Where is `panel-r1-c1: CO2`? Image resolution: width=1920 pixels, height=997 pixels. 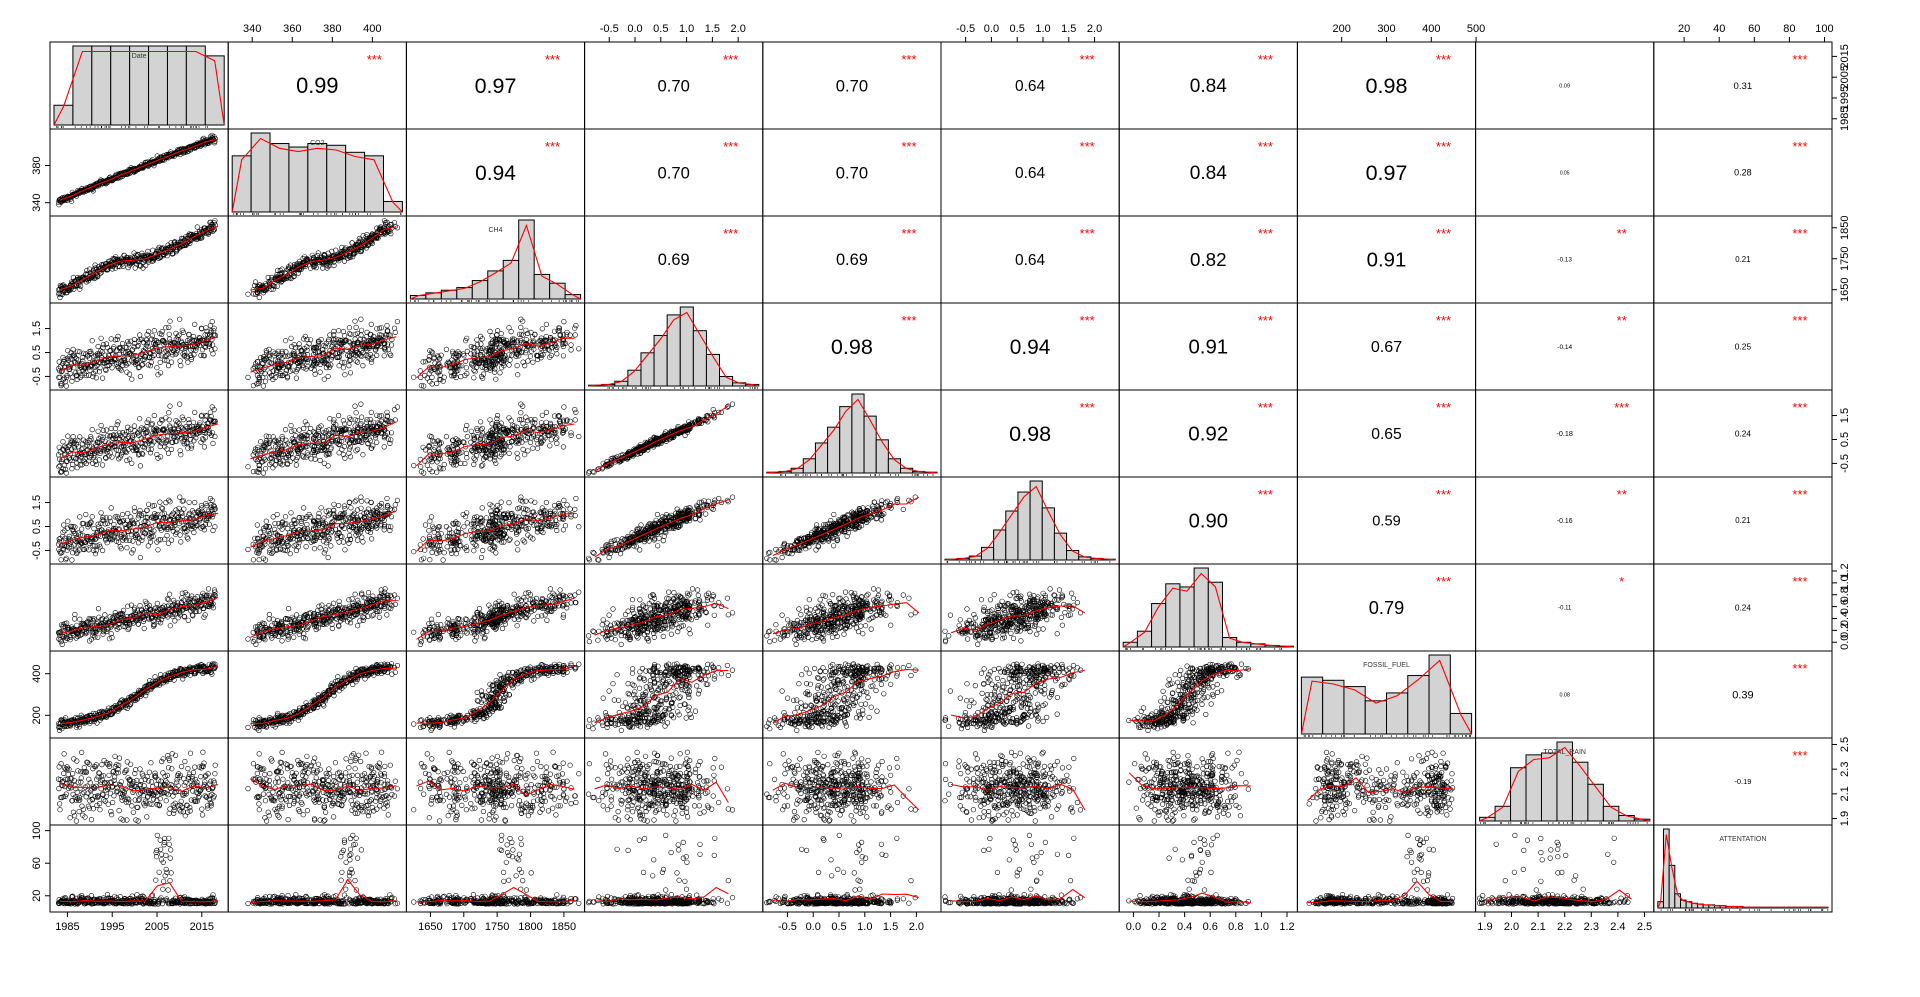
panel-r1-c1: CO2 is located at coordinates (317, 172).